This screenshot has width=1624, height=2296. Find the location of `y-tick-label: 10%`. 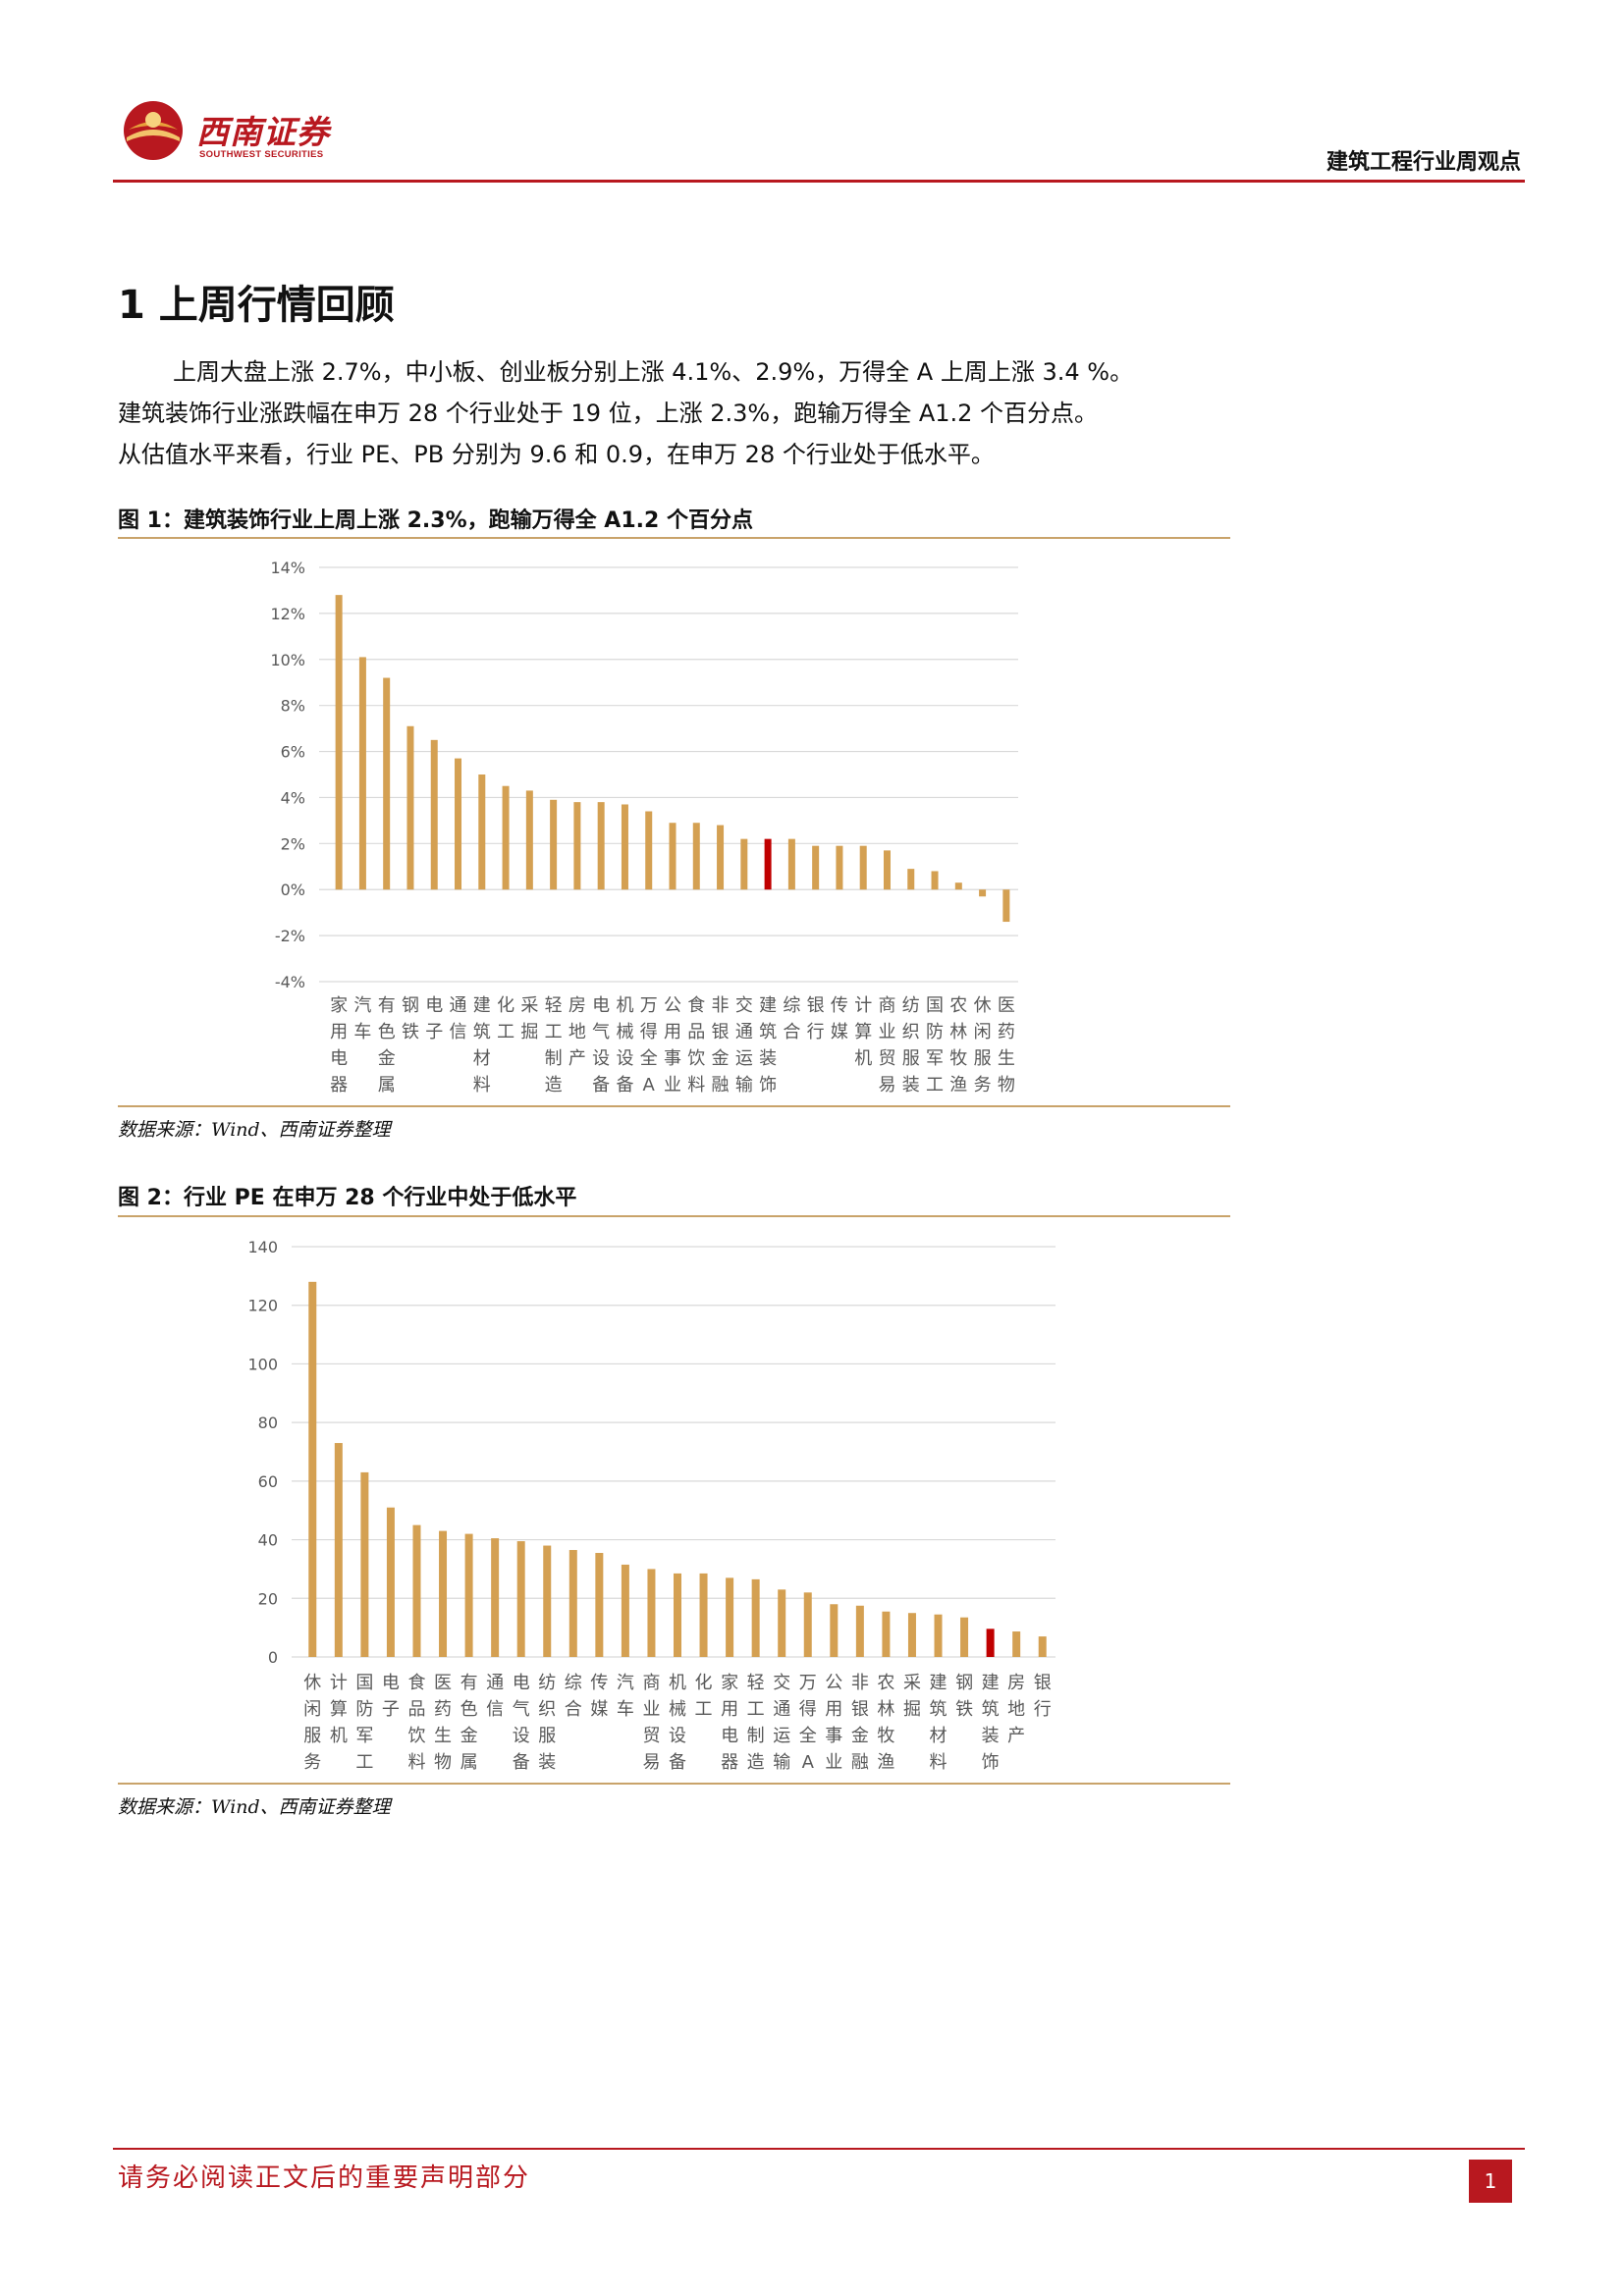

y-tick-label: 10% is located at coordinates (287, 660).